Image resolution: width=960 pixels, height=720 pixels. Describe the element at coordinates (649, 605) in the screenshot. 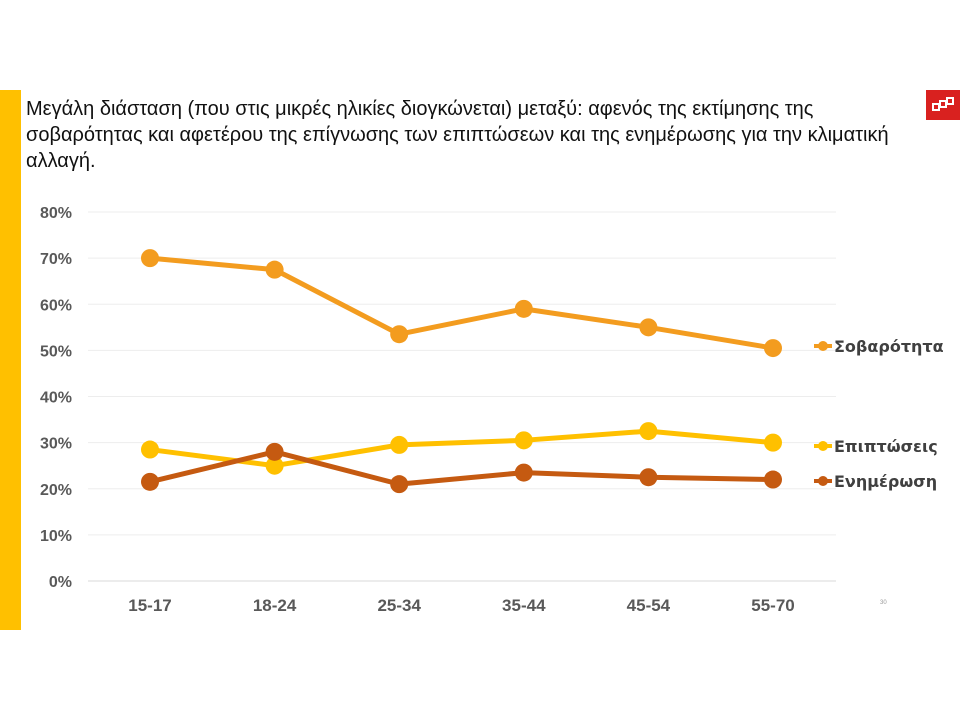

I see `x-tick-label: 45-54` at that location.